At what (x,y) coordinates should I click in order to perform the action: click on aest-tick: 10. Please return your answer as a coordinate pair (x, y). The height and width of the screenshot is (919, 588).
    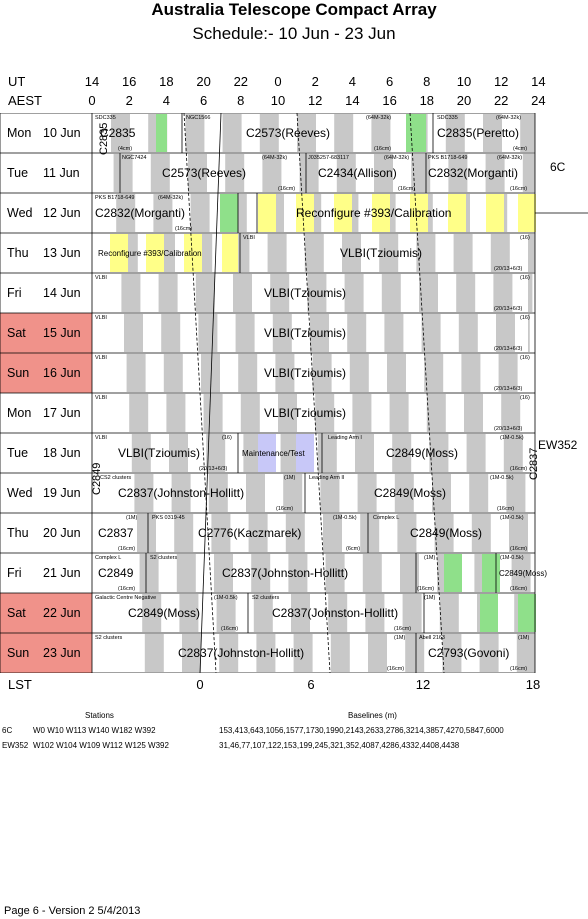
    Looking at the image, I should click on (278, 100).